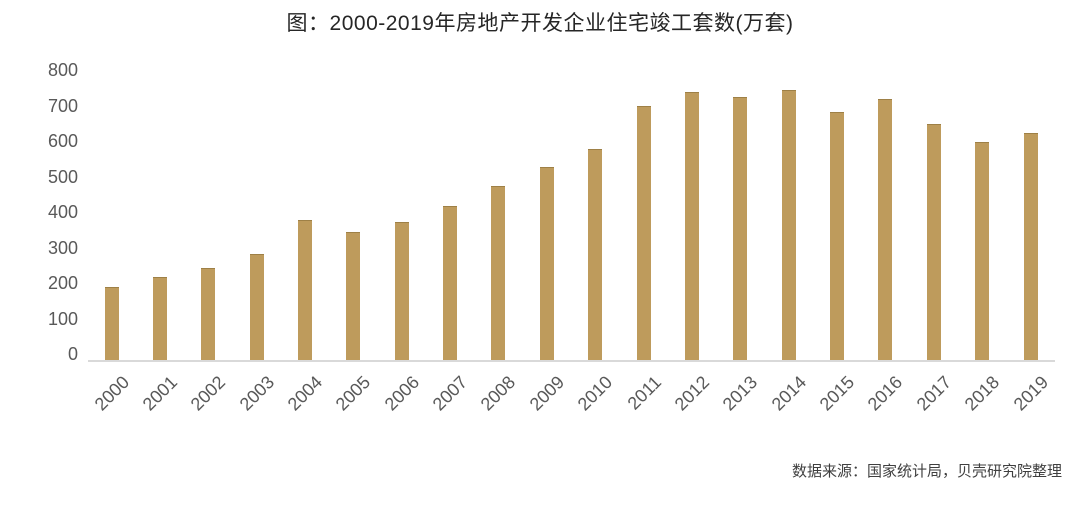 This screenshot has width=1080, height=508. Describe the element at coordinates (450, 393) in the screenshot. I see `x-tick-label: 2007` at that location.